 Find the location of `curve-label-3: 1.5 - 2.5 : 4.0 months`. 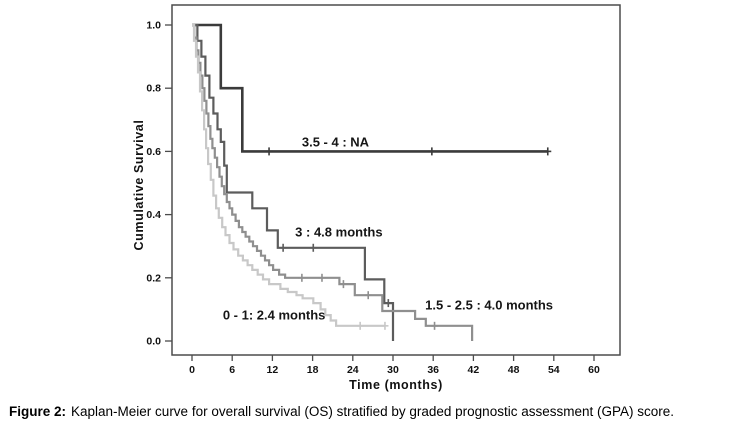

curve-label-3: 1.5 - 2.5 : 4.0 months is located at coordinates (489, 304).